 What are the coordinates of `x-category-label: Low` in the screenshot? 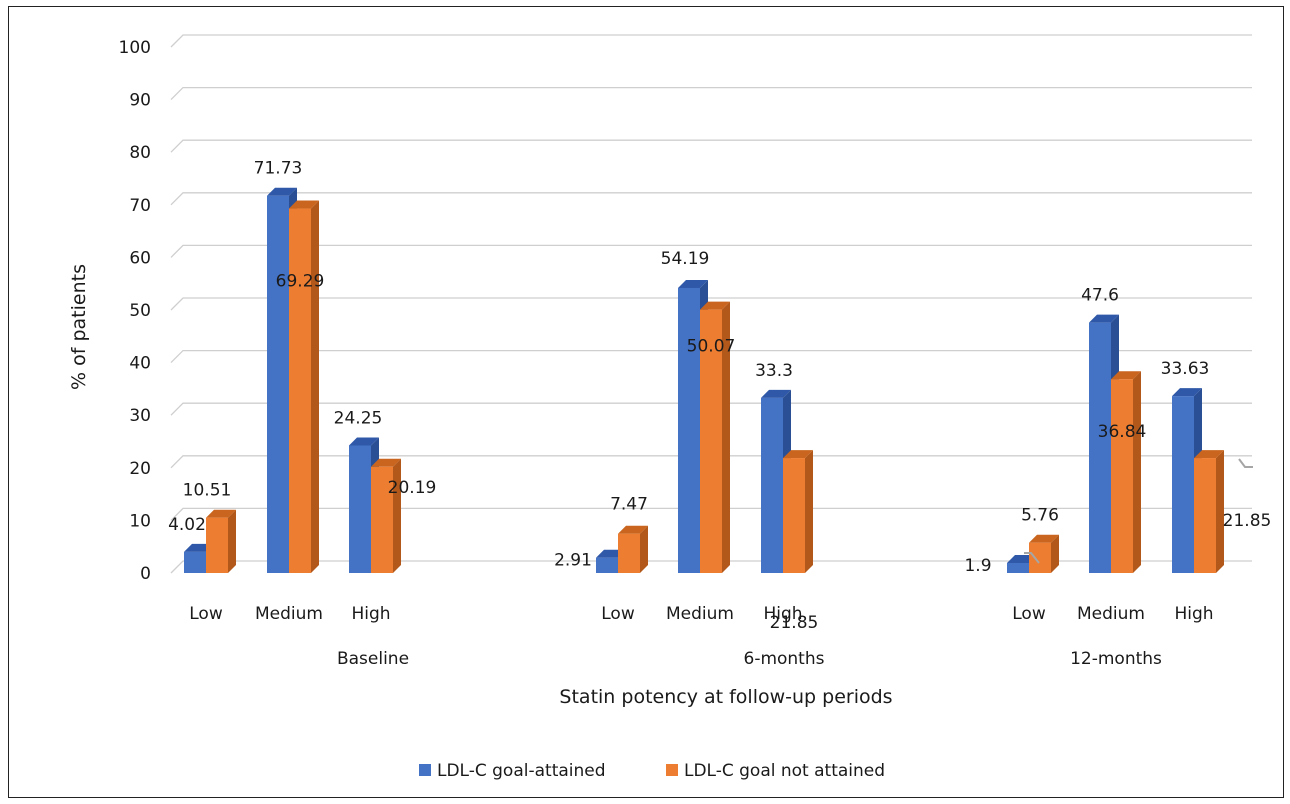 It's located at (206, 614).